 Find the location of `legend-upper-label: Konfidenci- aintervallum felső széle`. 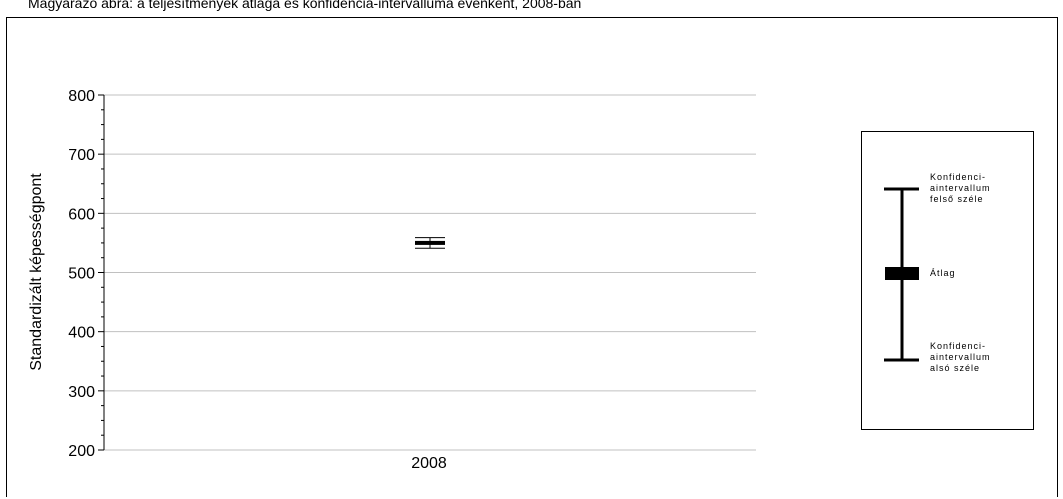

legend-upper-label: Konfidenci- aintervallum felső széle is located at coordinates (960, 188).